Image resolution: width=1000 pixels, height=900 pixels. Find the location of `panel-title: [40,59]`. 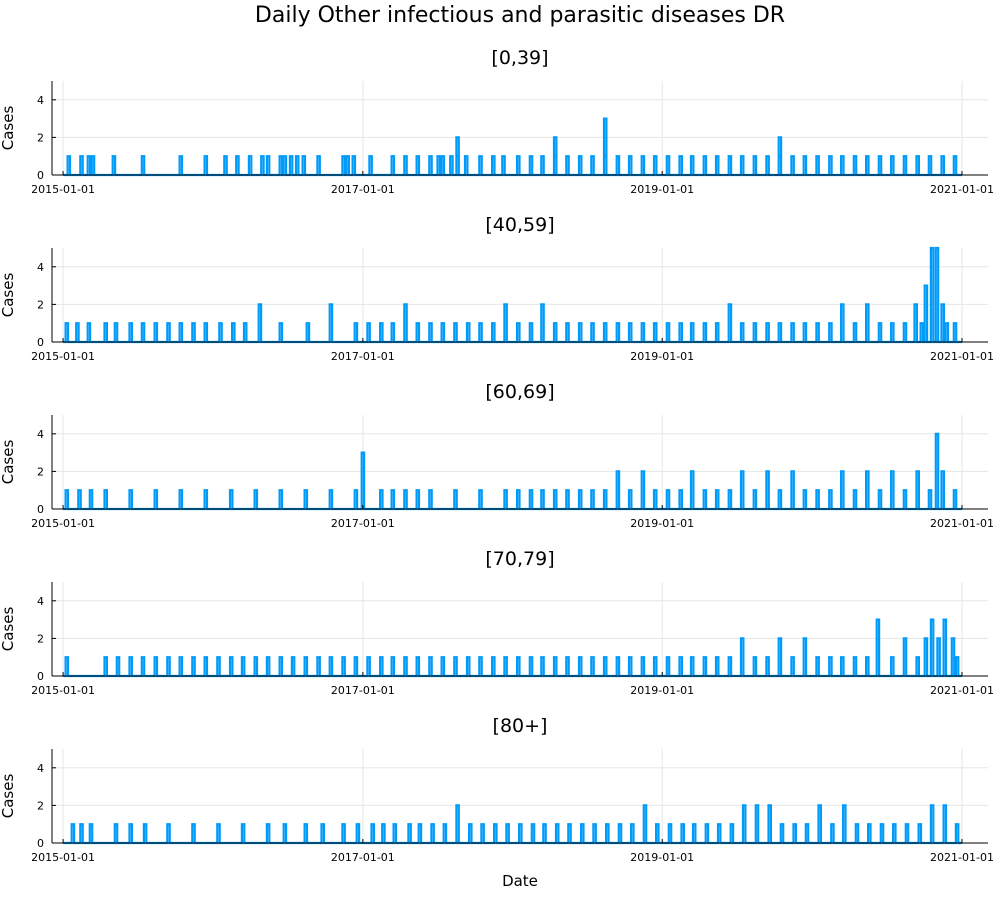

panel-title: [40,59] is located at coordinates (519, 225).